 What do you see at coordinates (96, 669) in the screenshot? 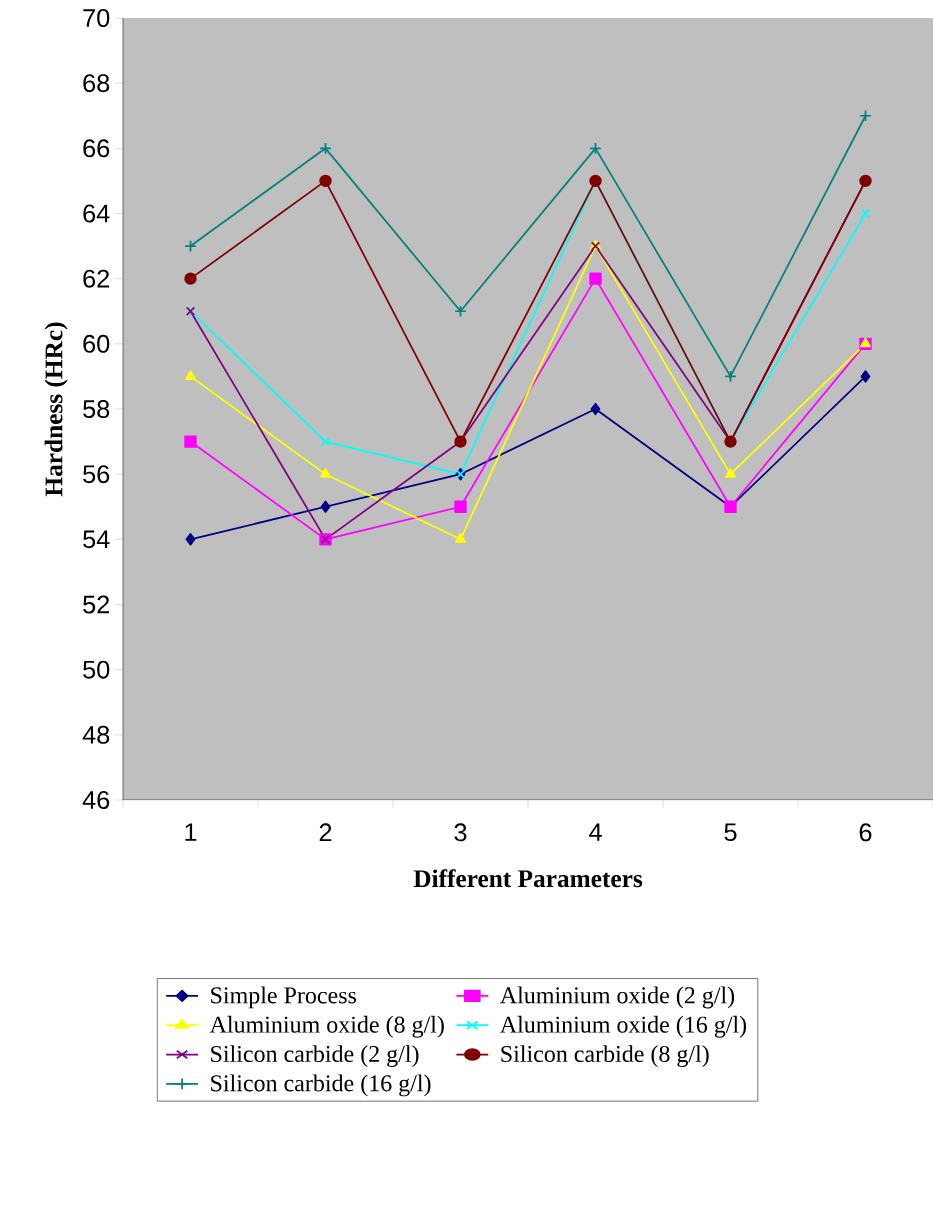
I see `y-tick-label: 50` at bounding box center [96, 669].